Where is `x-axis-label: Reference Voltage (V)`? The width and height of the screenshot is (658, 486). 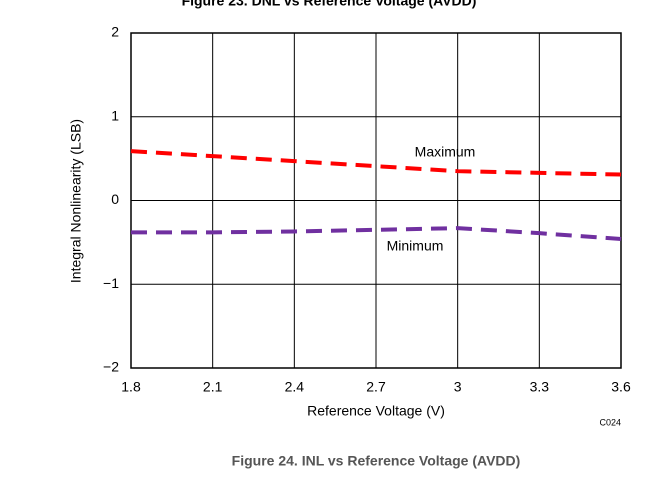
x-axis-label: Reference Voltage (V) is located at coordinates (376, 411).